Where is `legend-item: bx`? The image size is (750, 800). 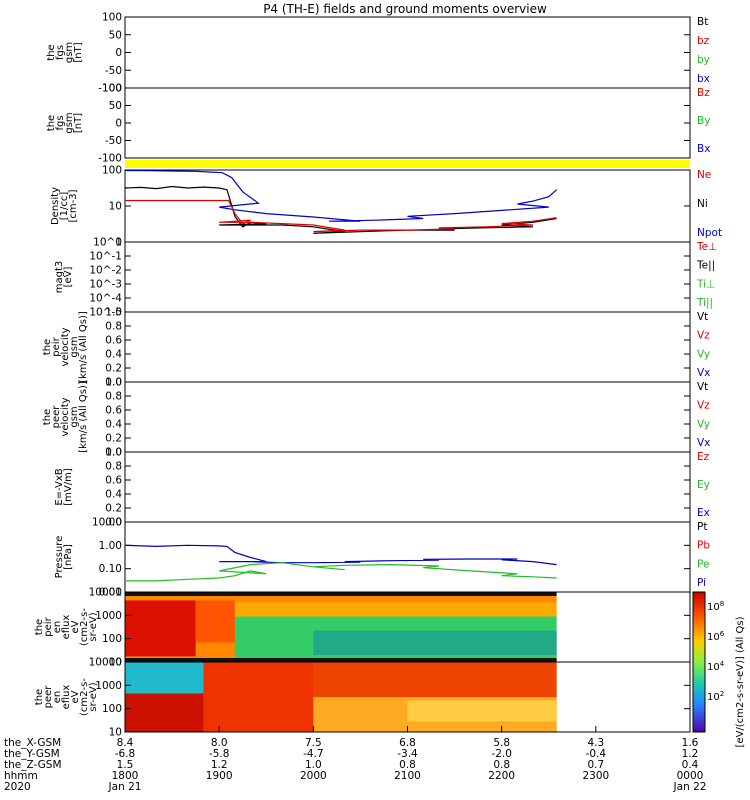 legend-item: bx is located at coordinates (703, 79).